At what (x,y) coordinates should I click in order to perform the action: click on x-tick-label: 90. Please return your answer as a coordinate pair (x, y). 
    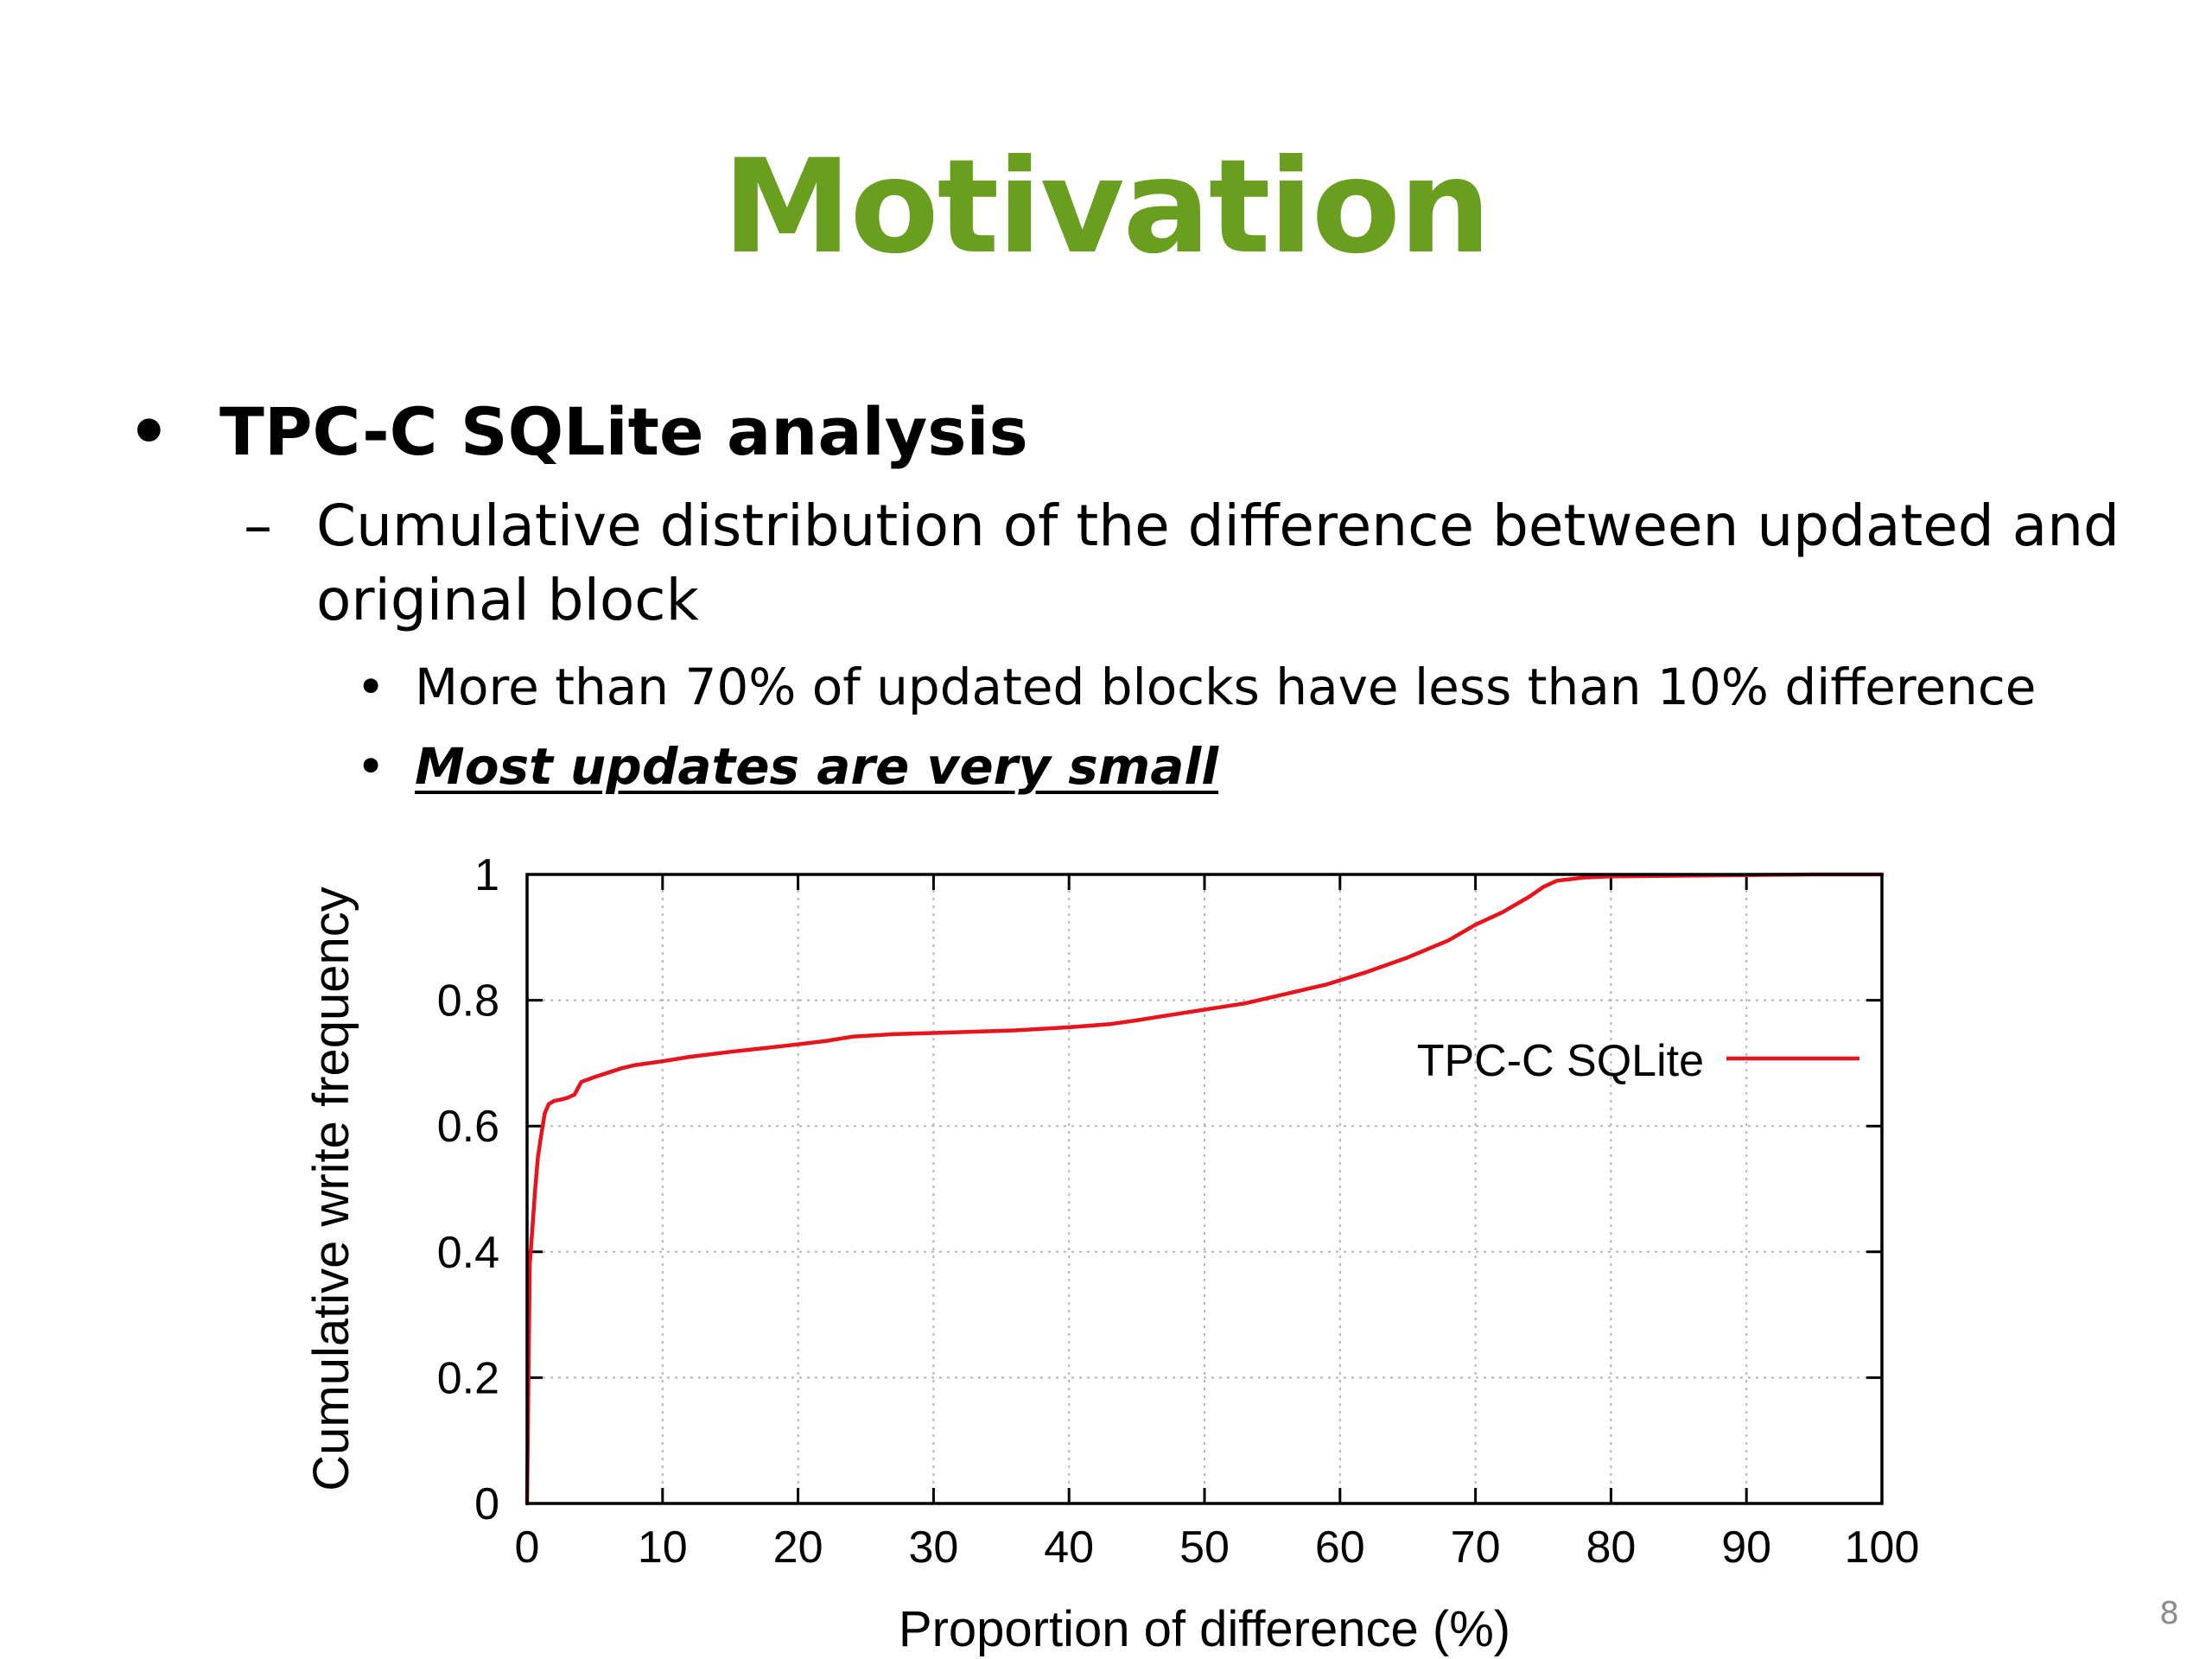
    Looking at the image, I should click on (1746, 1547).